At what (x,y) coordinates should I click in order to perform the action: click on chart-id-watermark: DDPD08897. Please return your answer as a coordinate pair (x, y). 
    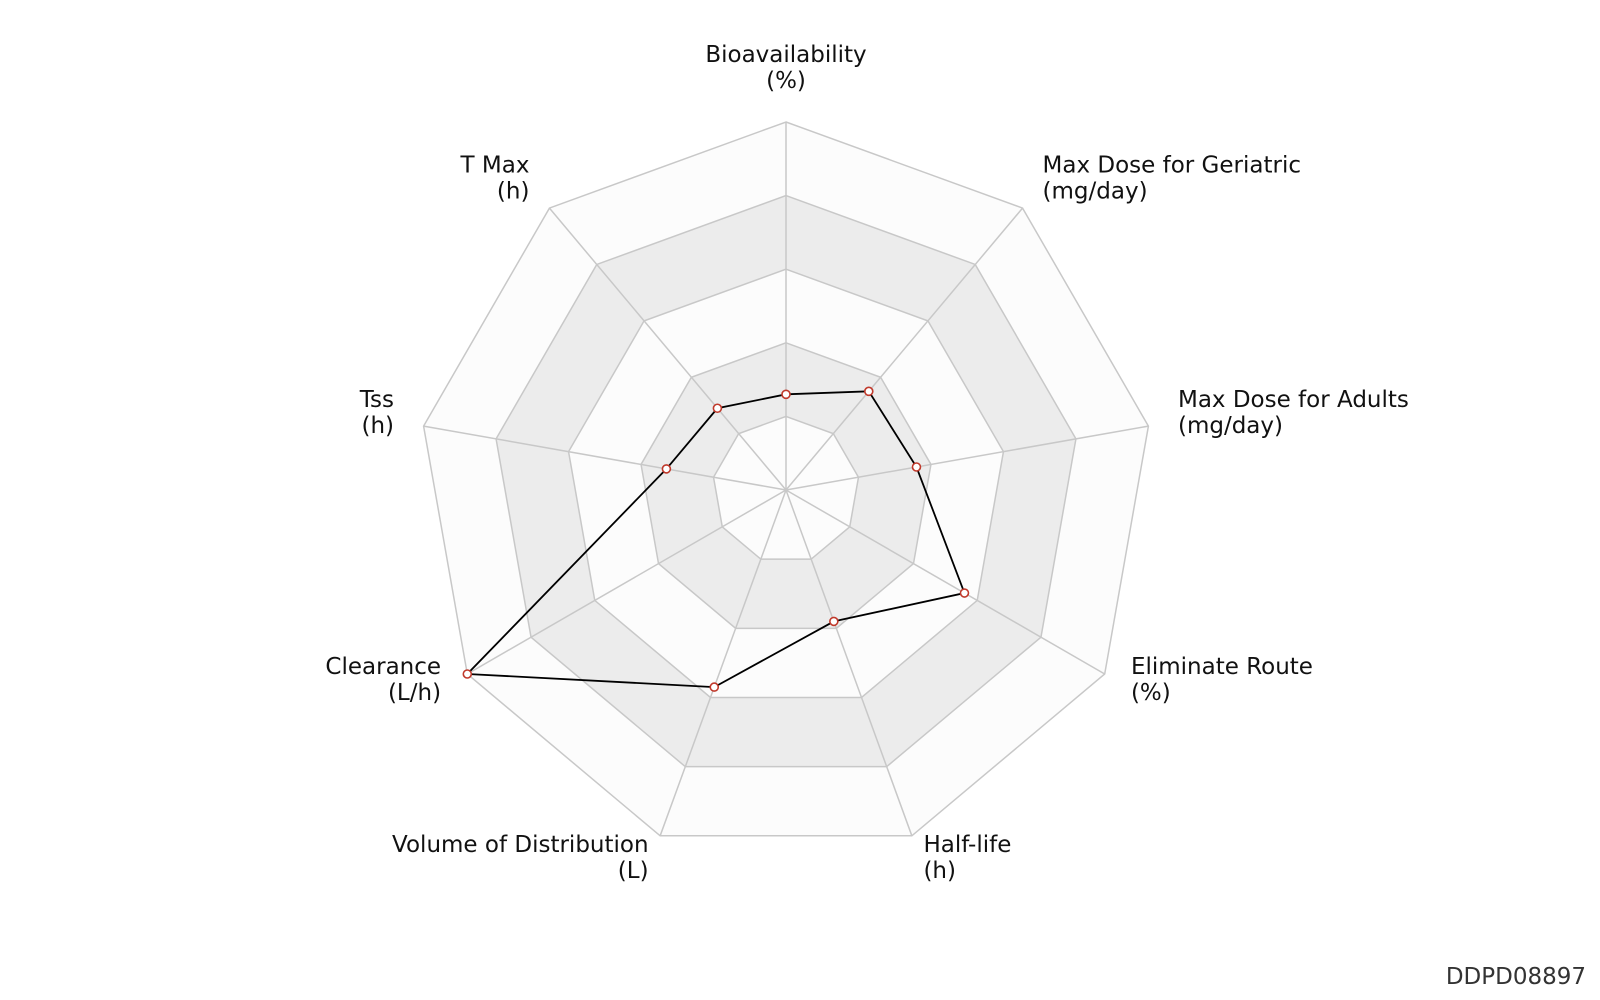
    Looking at the image, I should click on (1515, 977).